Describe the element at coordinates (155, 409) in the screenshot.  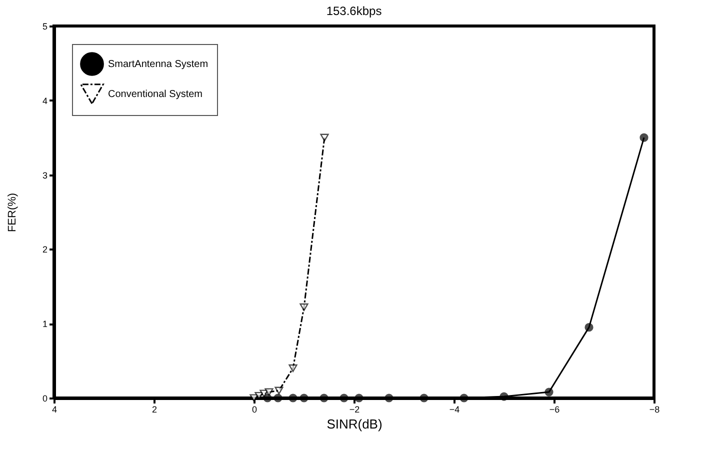
I see `x-tick-label: 2` at that location.